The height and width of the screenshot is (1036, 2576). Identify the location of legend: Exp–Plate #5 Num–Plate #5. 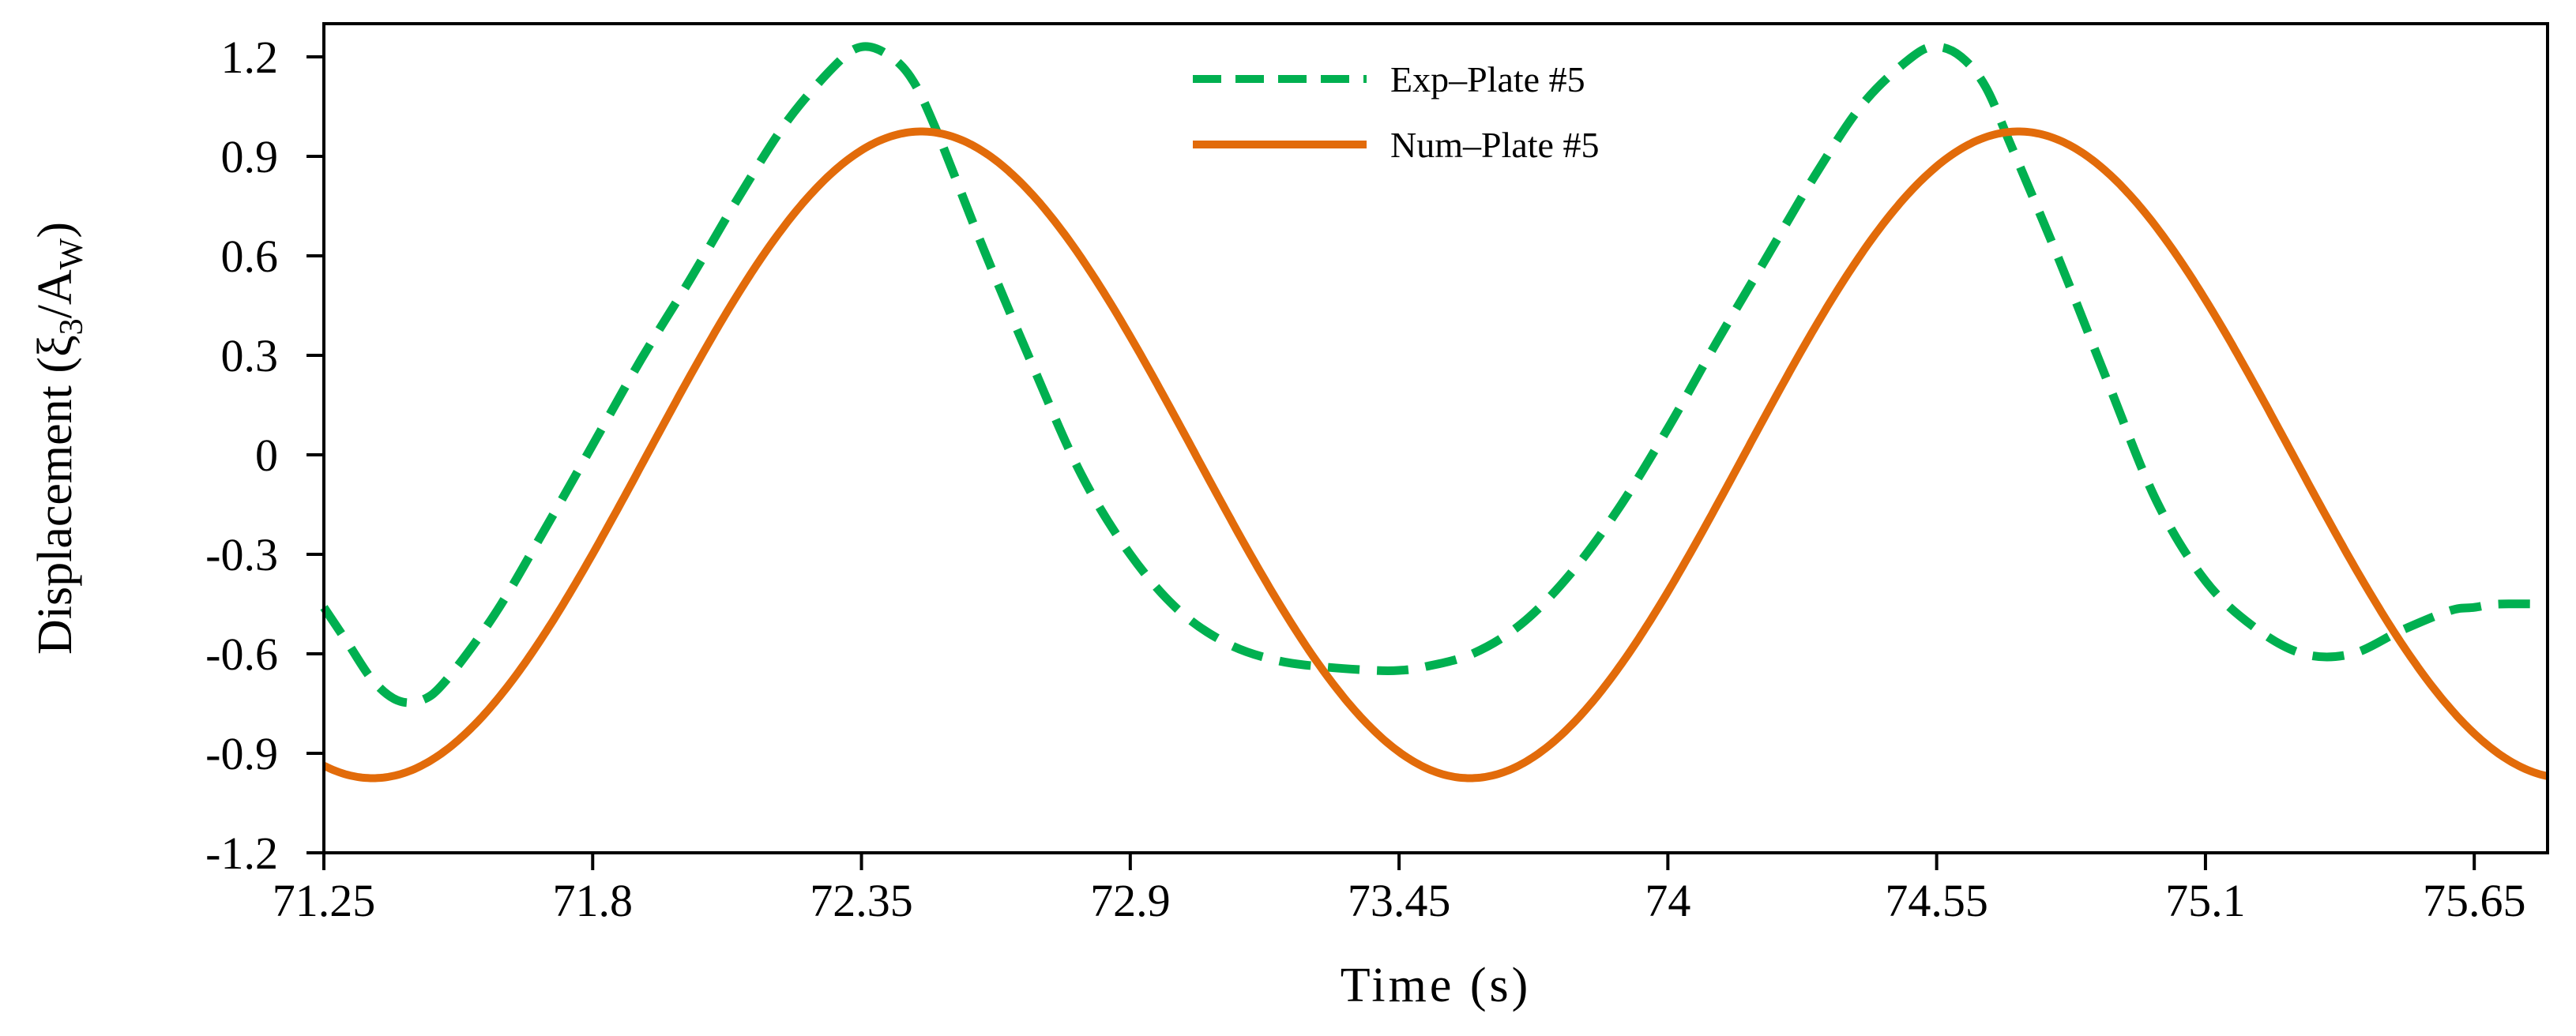
(1396, 112).